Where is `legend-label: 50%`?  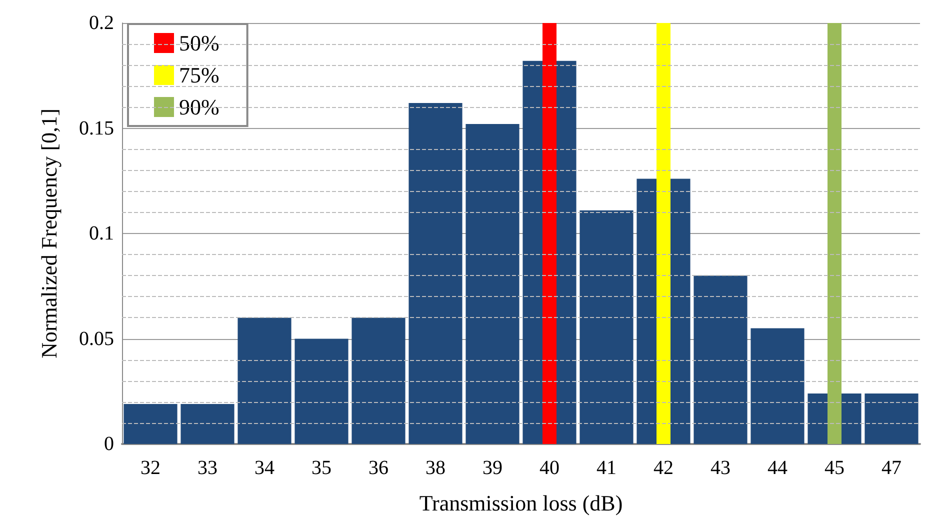
legend-label: 50% is located at coordinates (199, 43).